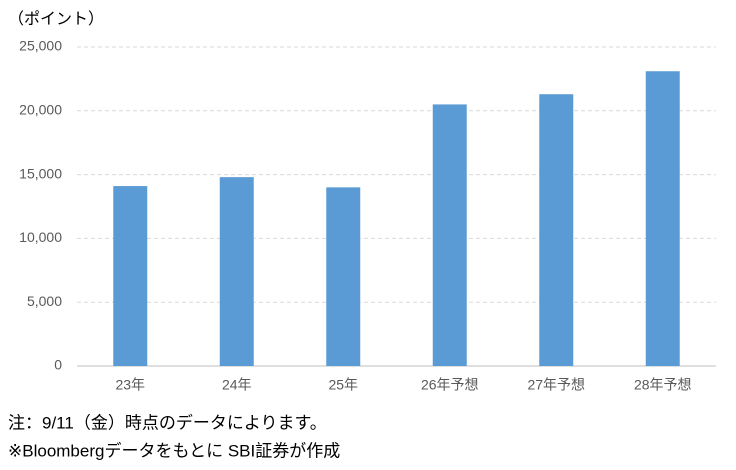 This screenshot has height=470, width=736. Describe the element at coordinates (556, 385) in the screenshot. I see `x-tick-label: 27年予想` at that location.